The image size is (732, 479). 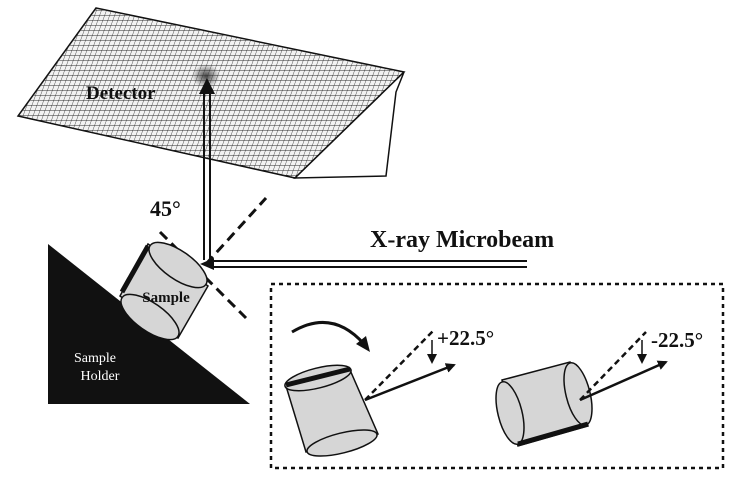 What do you see at coordinates (465, 338) in the screenshot?
I see `tilt-positive-label: +22.5°` at bounding box center [465, 338].